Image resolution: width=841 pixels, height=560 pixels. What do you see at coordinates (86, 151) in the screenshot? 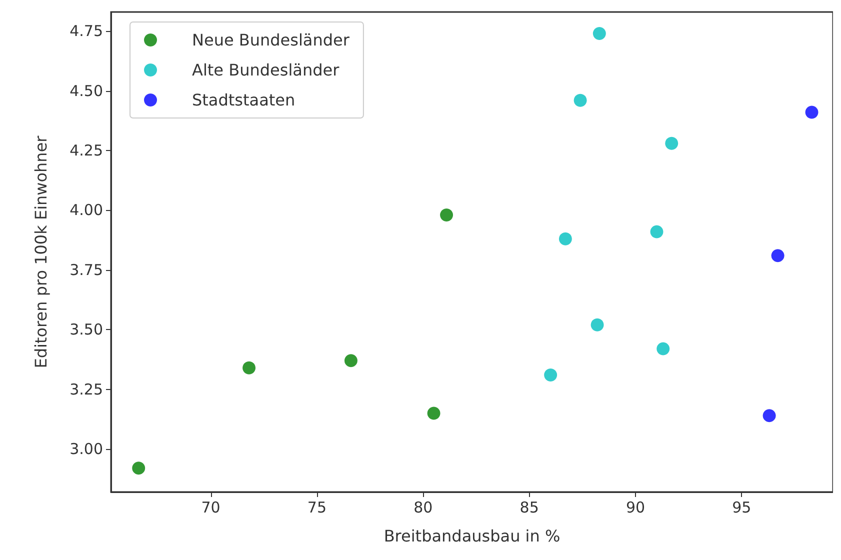
I see `y-tick-label: 4.25` at bounding box center [86, 151].